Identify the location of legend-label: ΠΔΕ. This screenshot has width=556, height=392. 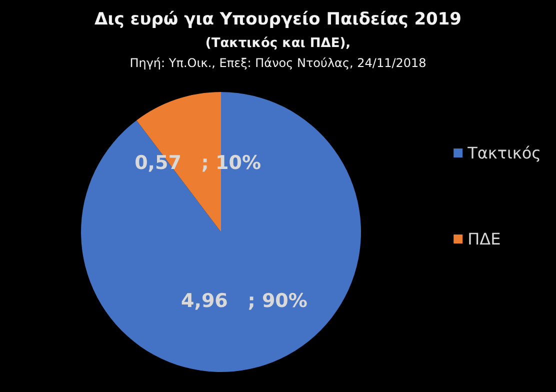
(484, 239).